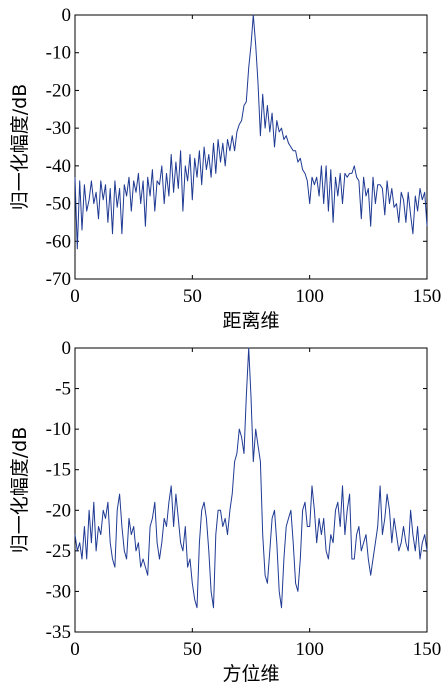 The image size is (445, 686). What do you see at coordinates (63, 389) in the screenshot?
I see `y-tick-label: -5` at bounding box center [63, 389].